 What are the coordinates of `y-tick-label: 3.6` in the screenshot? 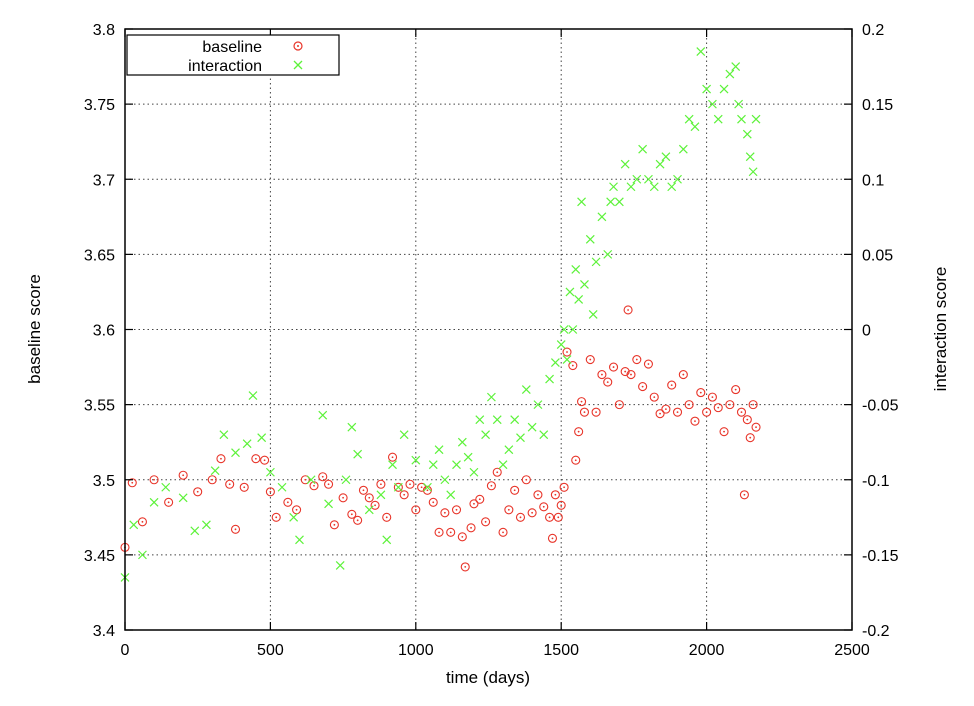 It's located at (104, 331).